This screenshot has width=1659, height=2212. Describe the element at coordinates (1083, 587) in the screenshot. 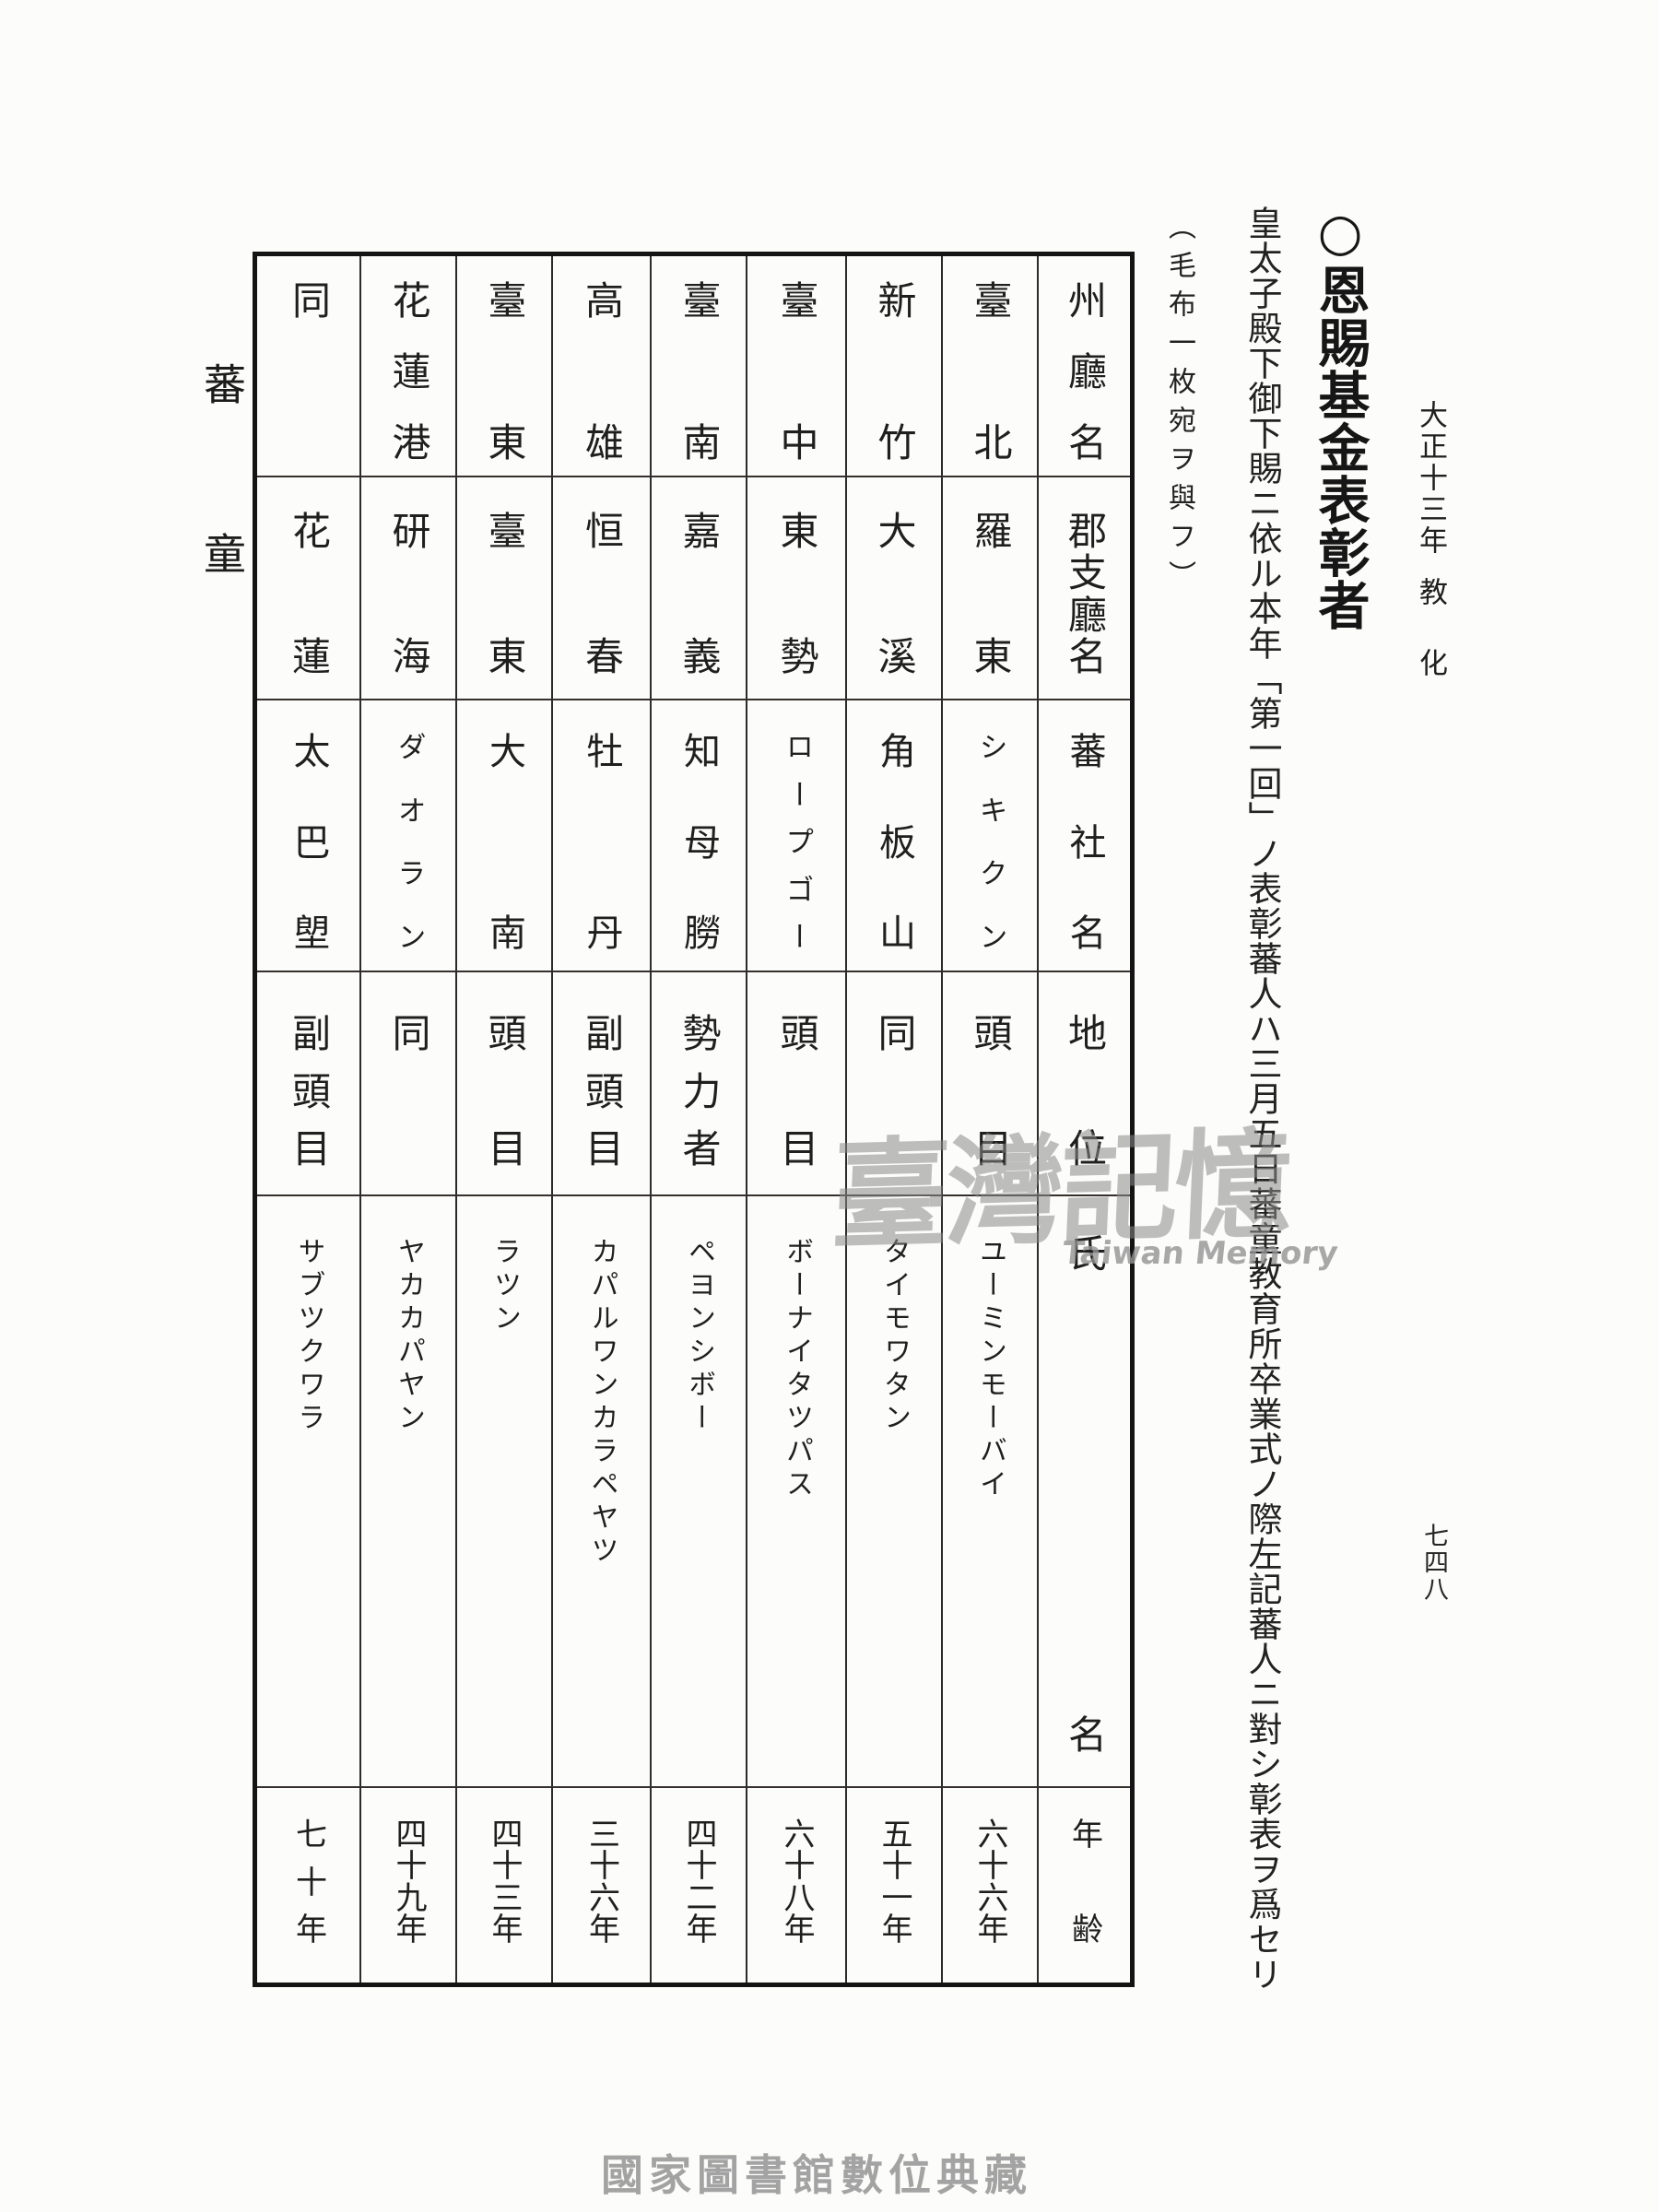

I see `table-header-cell: 郡支廳名` at that location.